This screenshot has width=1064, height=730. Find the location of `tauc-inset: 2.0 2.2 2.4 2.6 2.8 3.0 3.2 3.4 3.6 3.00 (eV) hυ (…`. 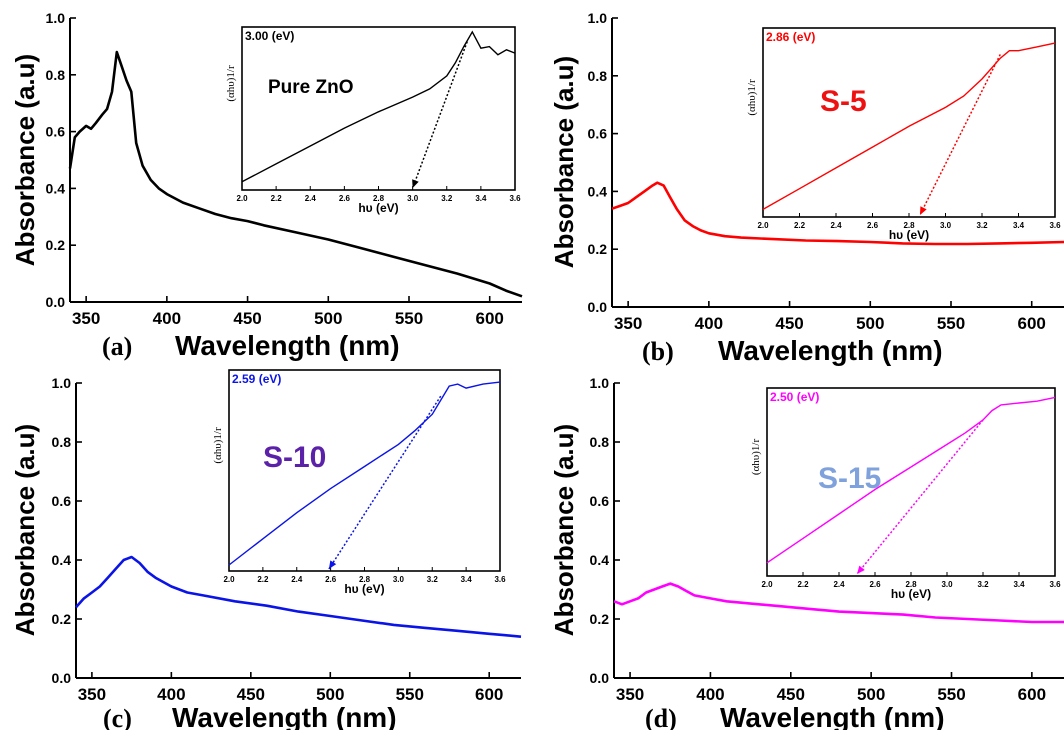

tauc-inset: 2.0 2.2 2.4 2.6 2.8 3.0 3.2 3.4 3.6 3.00 (eV) hυ (… is located at coordinates (373, 120).